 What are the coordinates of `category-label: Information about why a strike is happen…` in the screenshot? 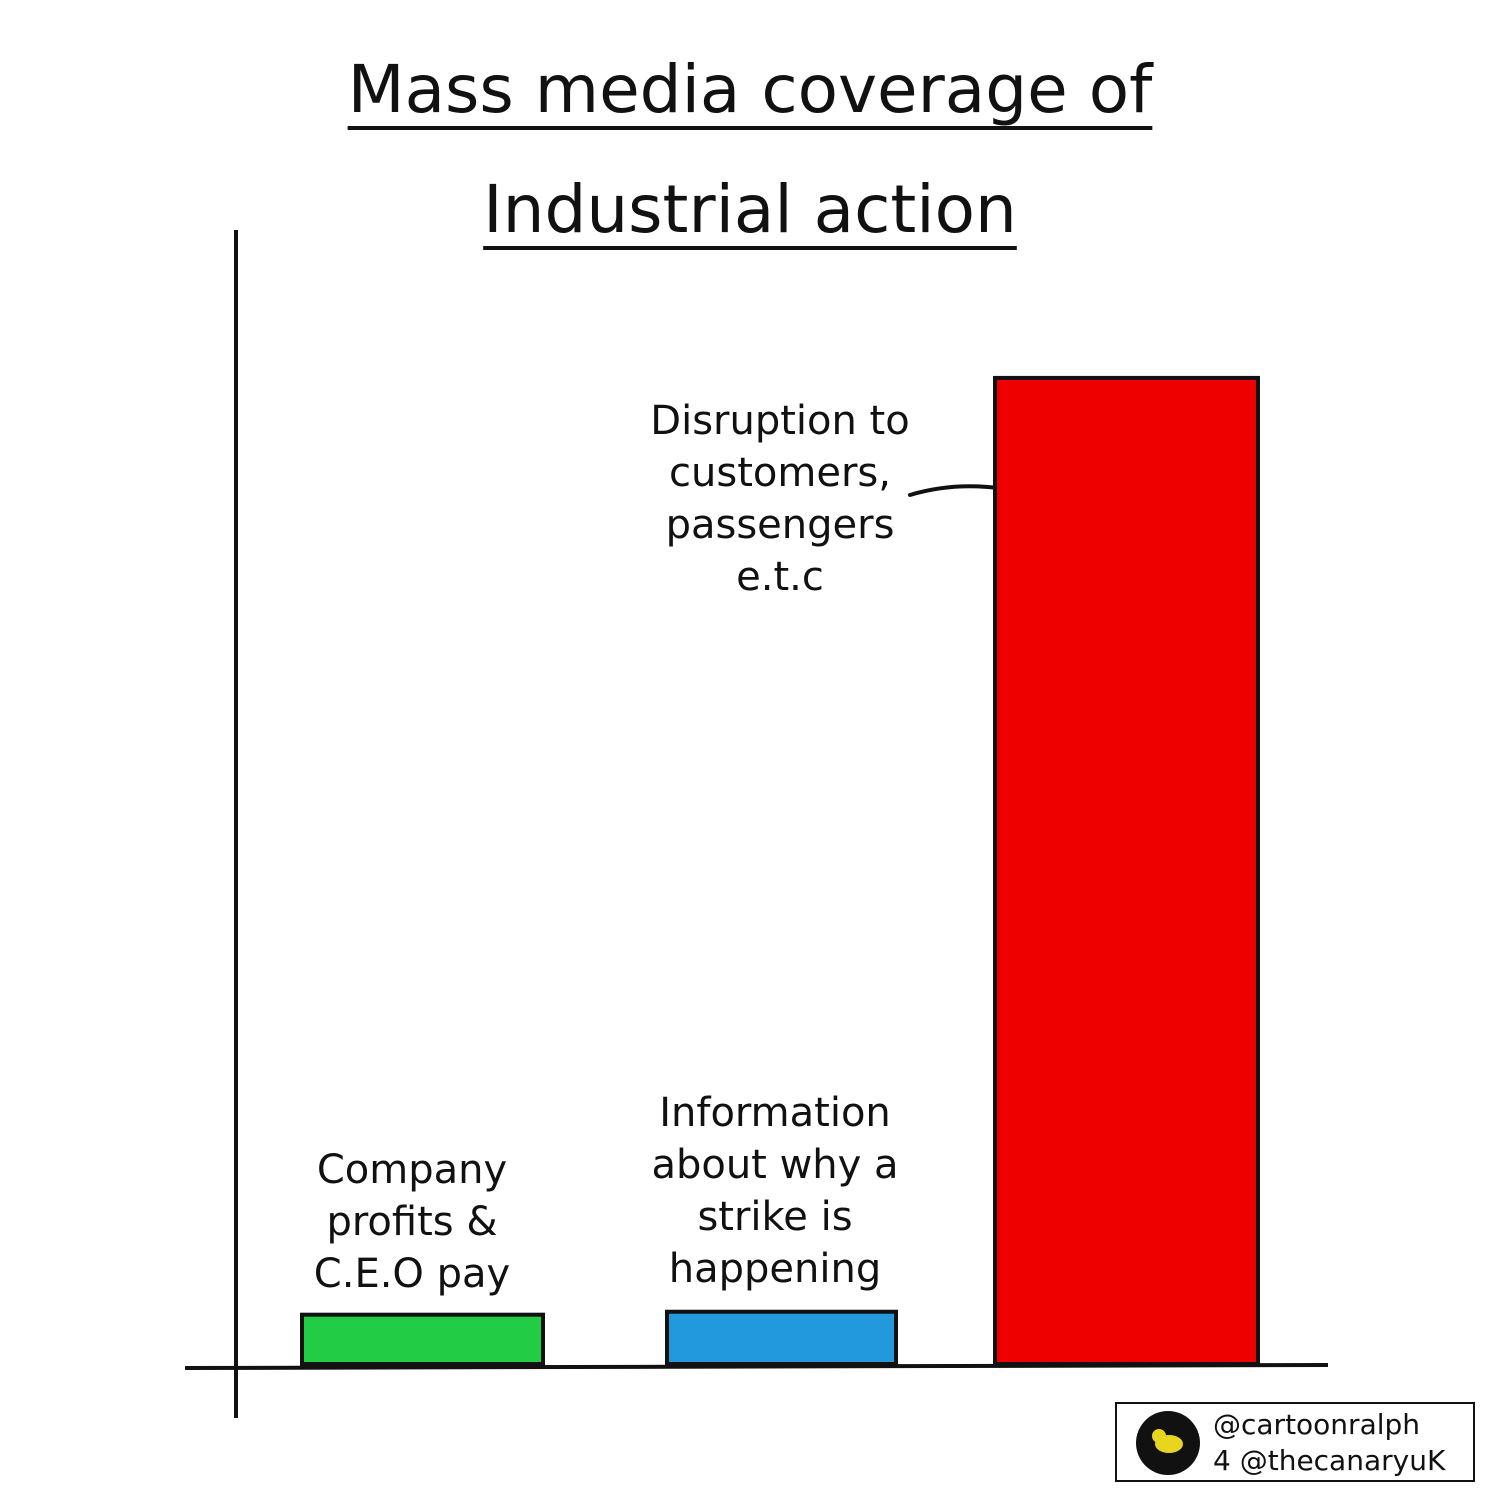 It's located at (775, 1191).